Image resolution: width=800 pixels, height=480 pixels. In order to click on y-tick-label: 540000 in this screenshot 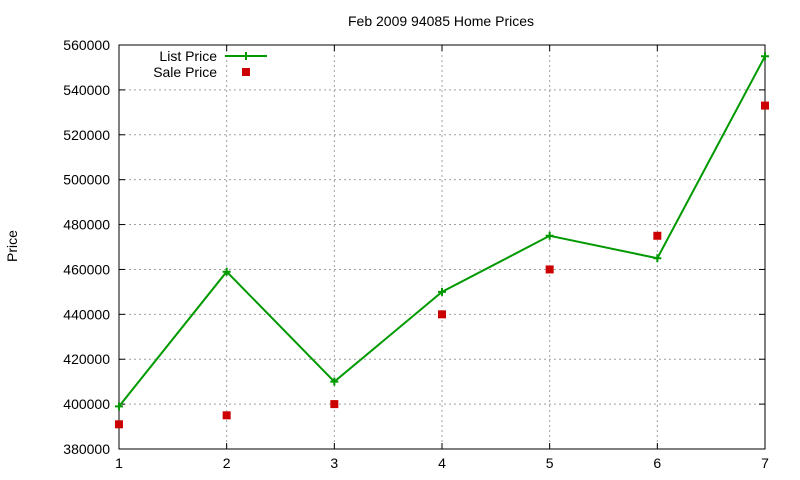, I will do `click(86, 90)`.